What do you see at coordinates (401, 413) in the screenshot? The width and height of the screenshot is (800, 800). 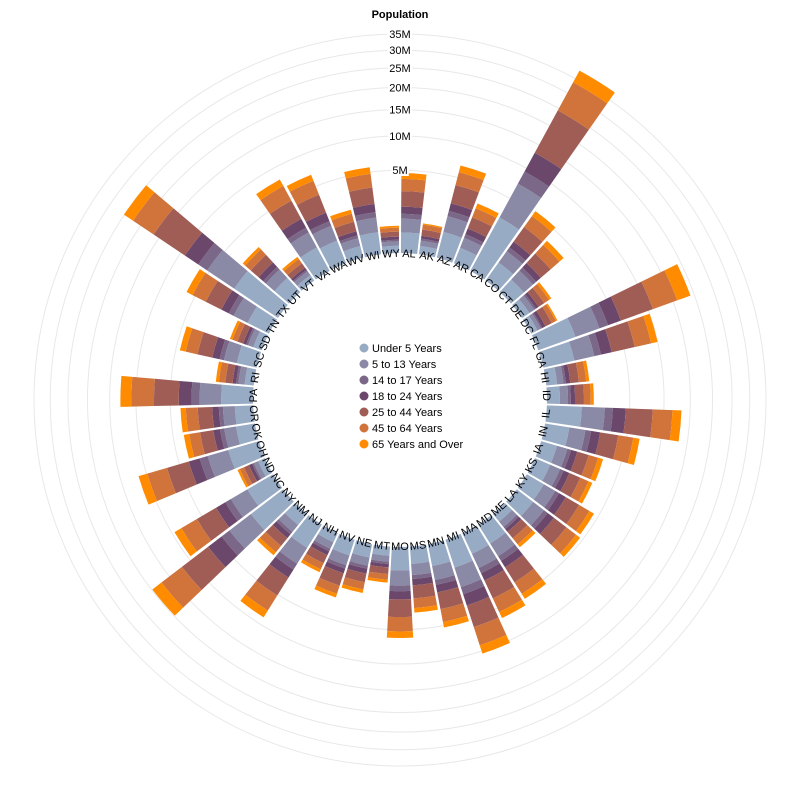 I see `legend-item: 25 to 44 Years` at bounding box center [401, 413].